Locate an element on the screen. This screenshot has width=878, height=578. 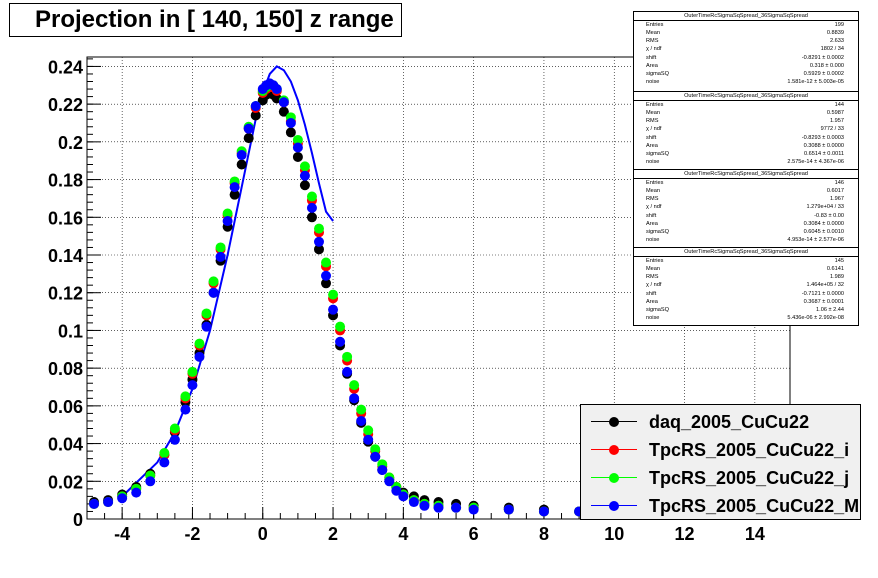
stats-row: Mean 0.6141 is located at coordinates (746, 269).